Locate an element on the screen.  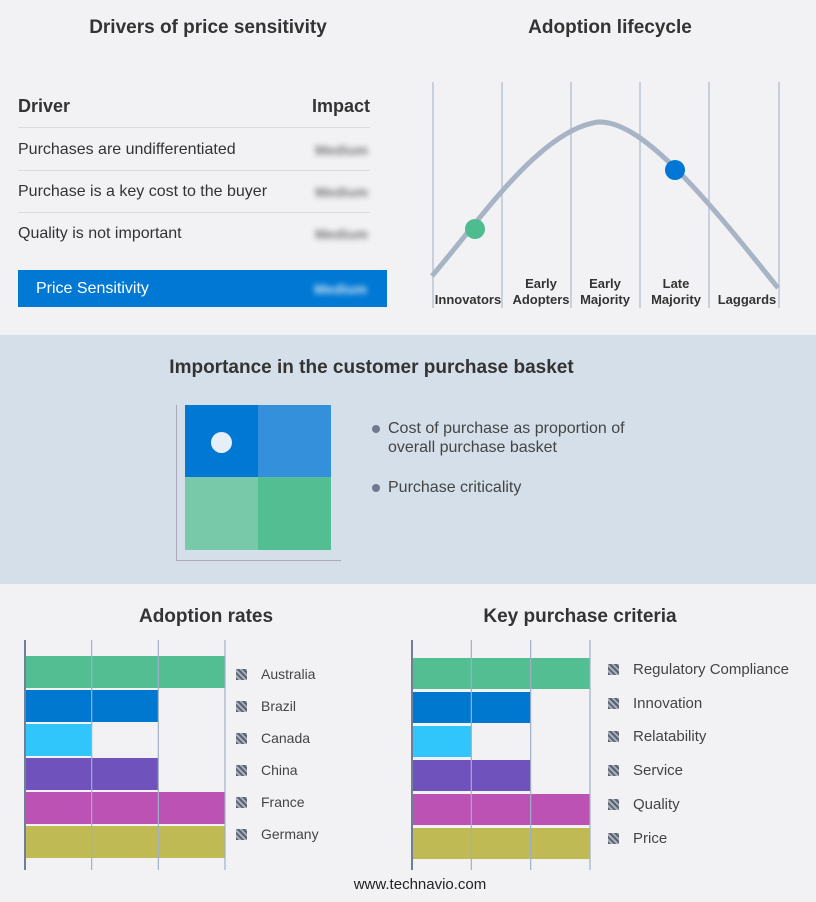
adoption-rates-title: Adoption rates is located at coordinates (206, 616).